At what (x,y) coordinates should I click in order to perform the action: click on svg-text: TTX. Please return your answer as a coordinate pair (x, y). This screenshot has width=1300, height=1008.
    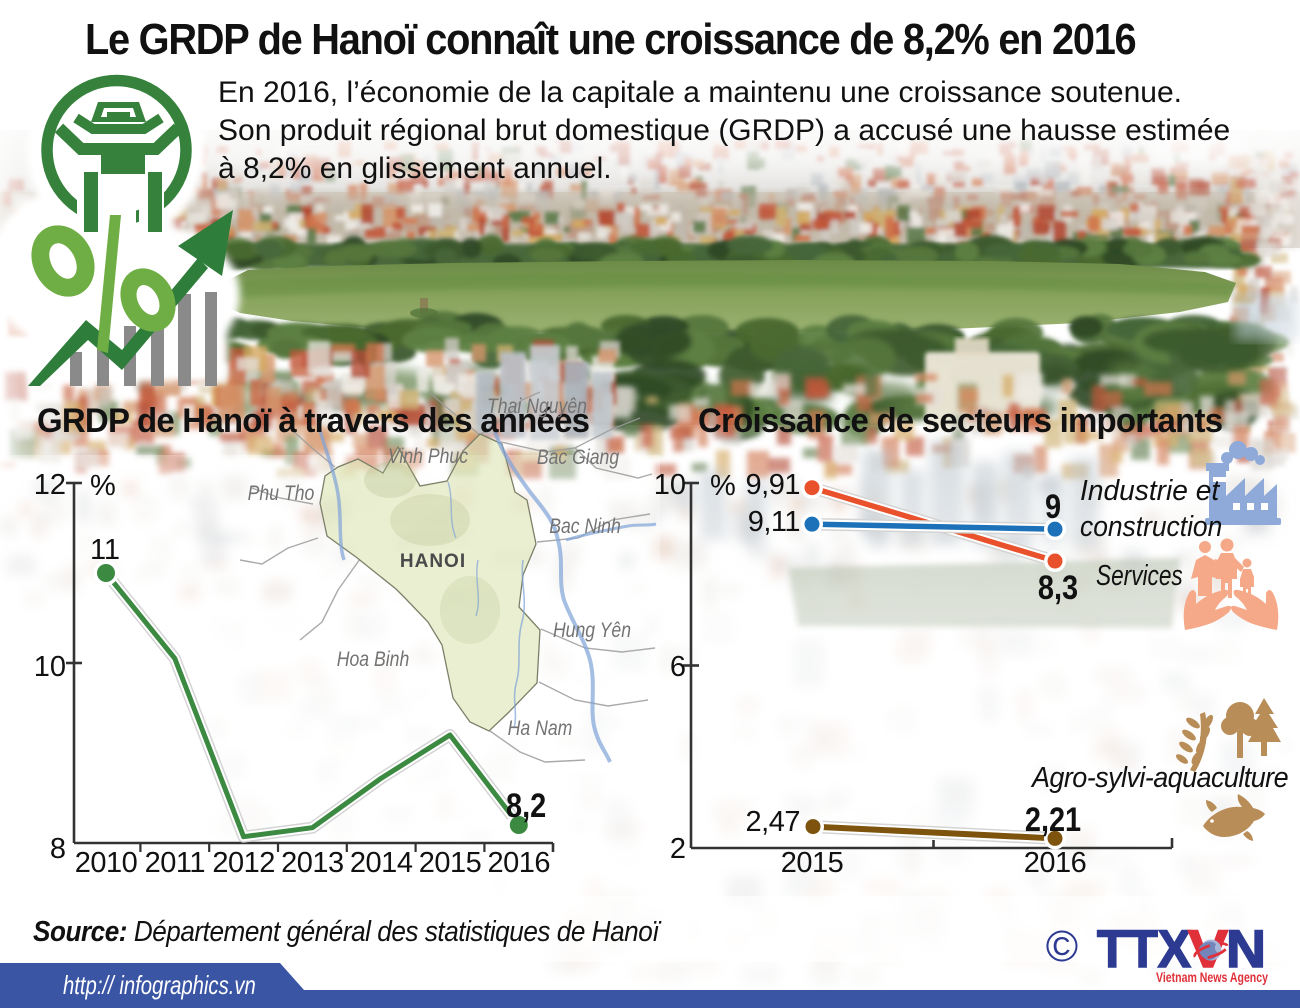
    Looking at the image, I should click on (1144, 949).